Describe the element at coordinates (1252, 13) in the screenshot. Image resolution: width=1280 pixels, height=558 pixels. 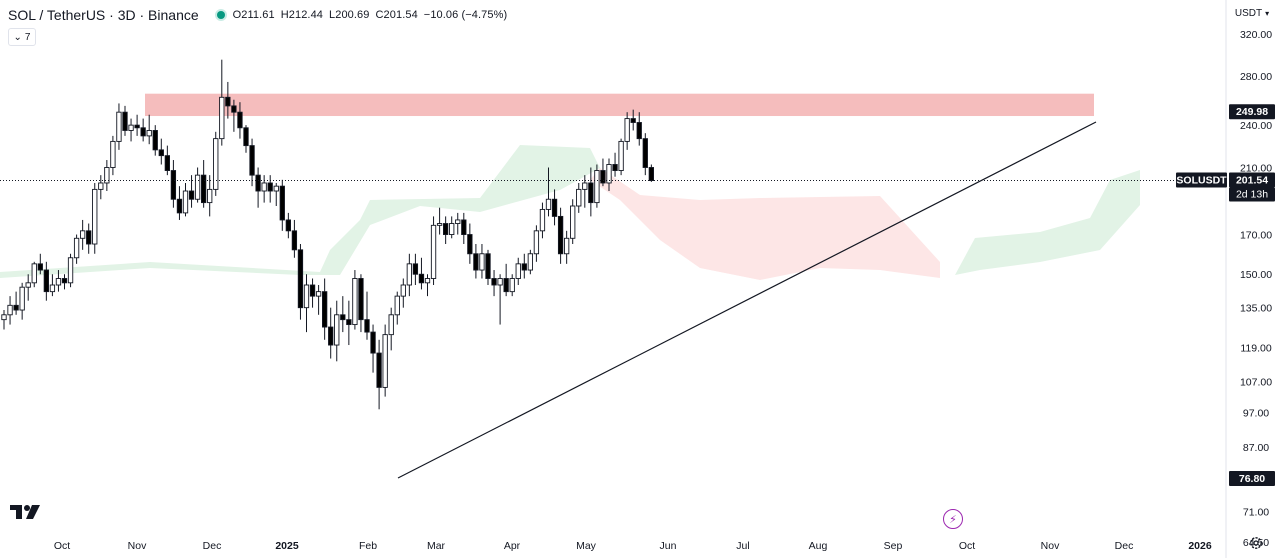
I see `currency-selector: USDT ▾` at that location.